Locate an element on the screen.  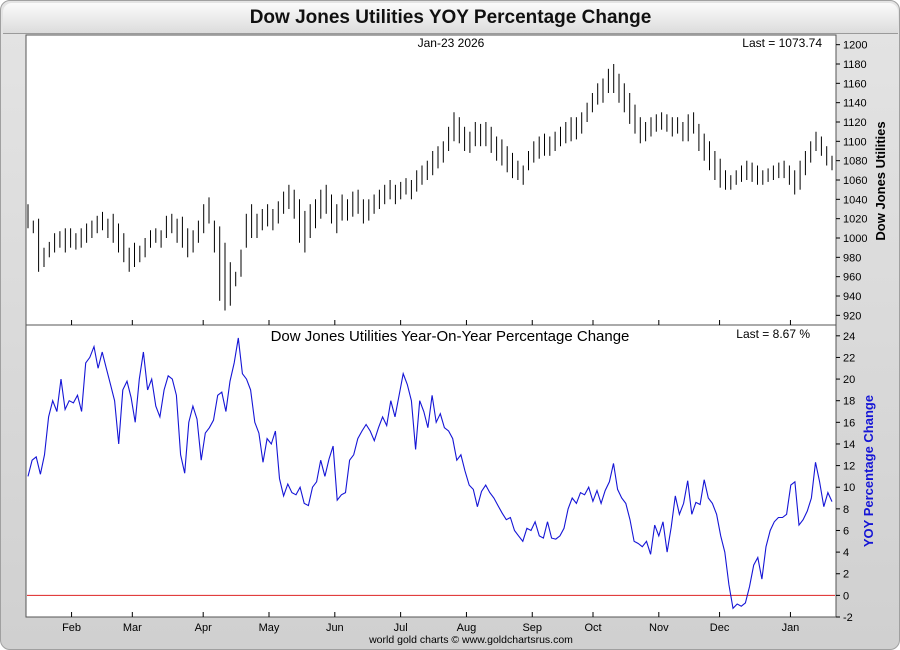
x-month-label: Sep is located at coordinates (532, 628).